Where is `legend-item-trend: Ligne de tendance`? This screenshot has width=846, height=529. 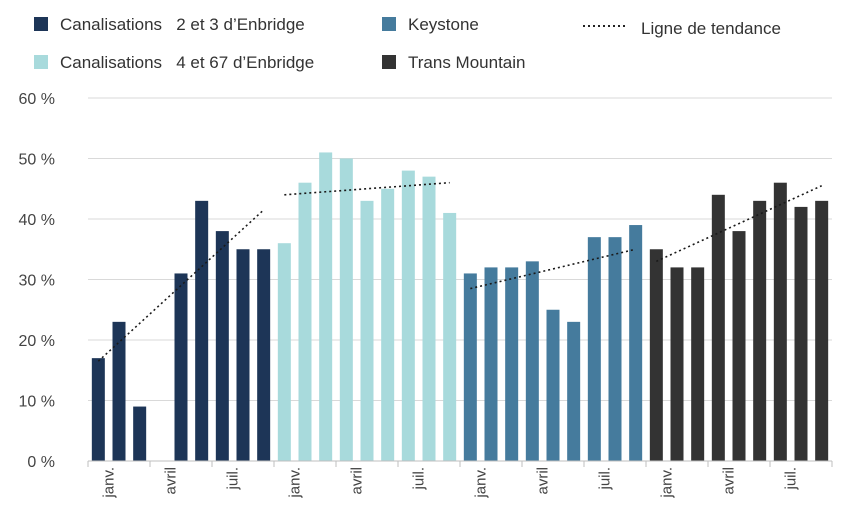 legend-item-trend: Ligne de tendance is located at coordinates (682, 28).